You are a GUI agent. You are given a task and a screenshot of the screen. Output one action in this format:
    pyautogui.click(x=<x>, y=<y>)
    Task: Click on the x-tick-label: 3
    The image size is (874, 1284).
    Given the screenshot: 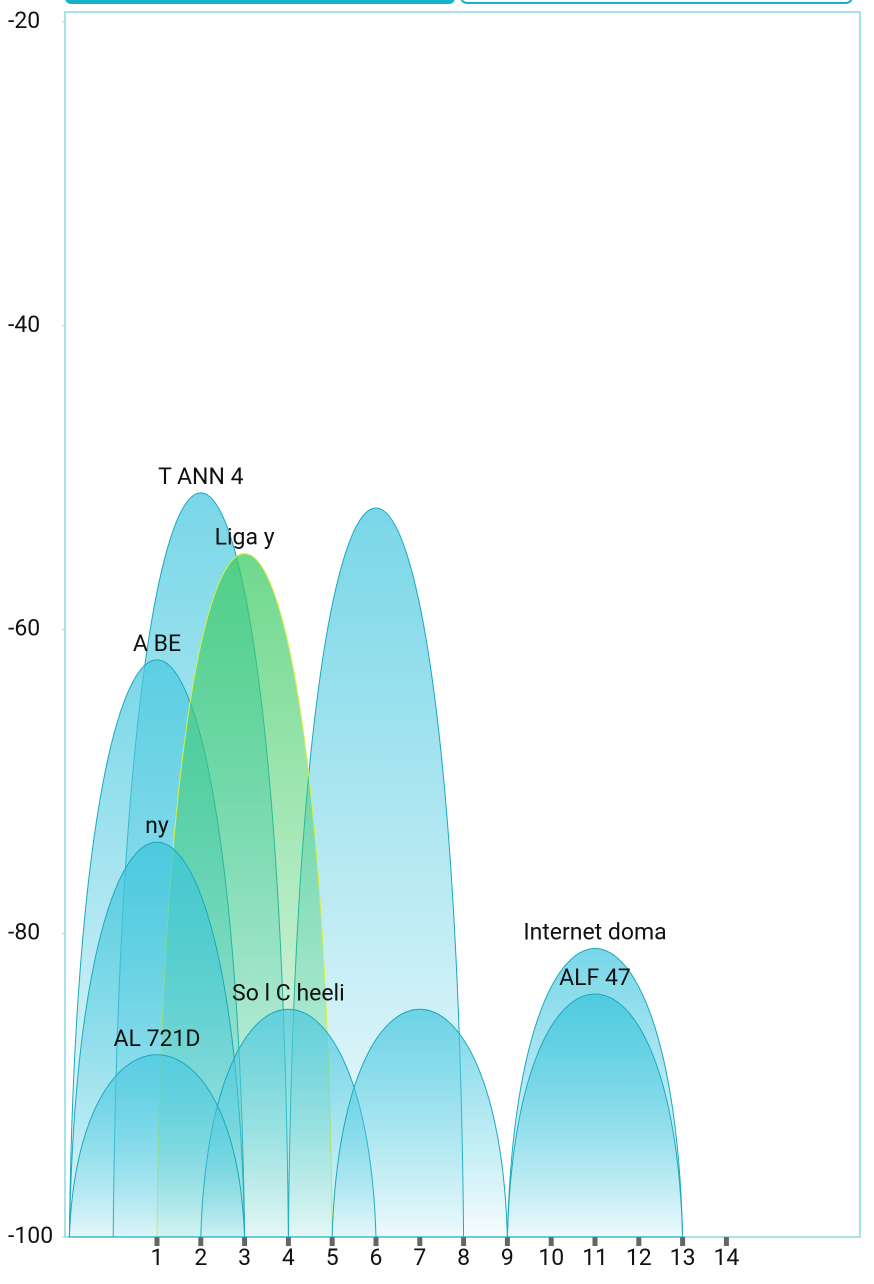 What is the action you would take?
    pyautogui.click(x=244, y=1257)
    